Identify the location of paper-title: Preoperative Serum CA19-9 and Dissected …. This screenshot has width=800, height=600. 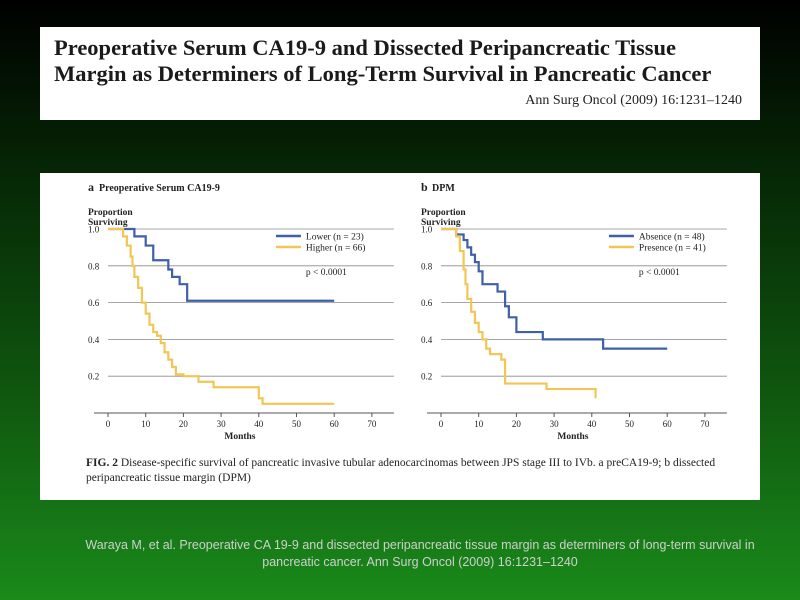
(383, 60).